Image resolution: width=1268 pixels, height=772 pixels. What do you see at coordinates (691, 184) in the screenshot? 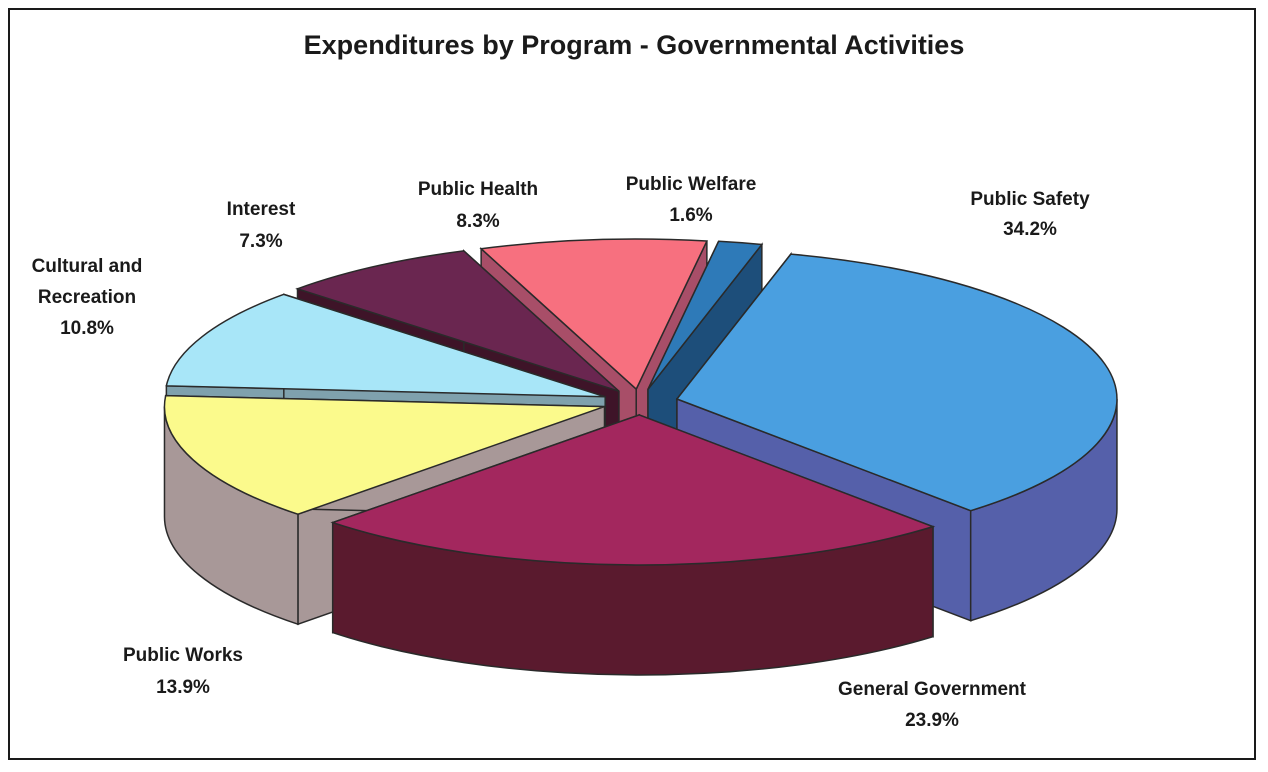
I see `slice-label: Public Welfare` at bounding box center [691, 184].